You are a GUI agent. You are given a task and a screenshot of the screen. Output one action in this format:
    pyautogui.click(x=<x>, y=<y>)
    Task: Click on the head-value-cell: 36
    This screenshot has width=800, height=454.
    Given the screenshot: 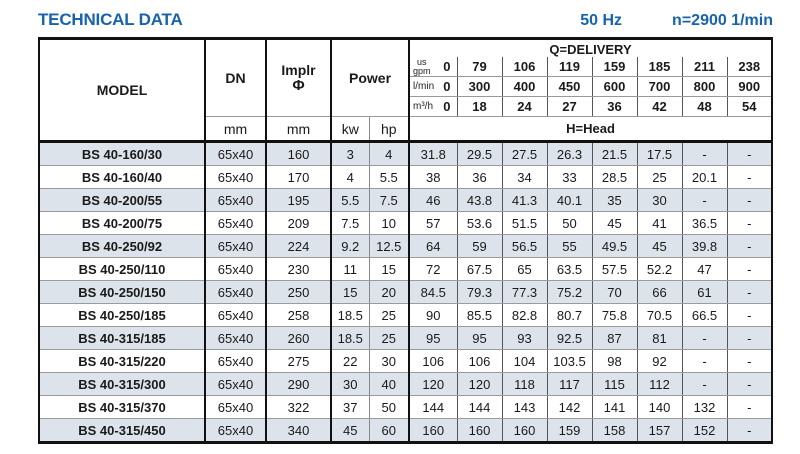 What is the action you would take?
    pyautogui.click(x=480, y=177)
    